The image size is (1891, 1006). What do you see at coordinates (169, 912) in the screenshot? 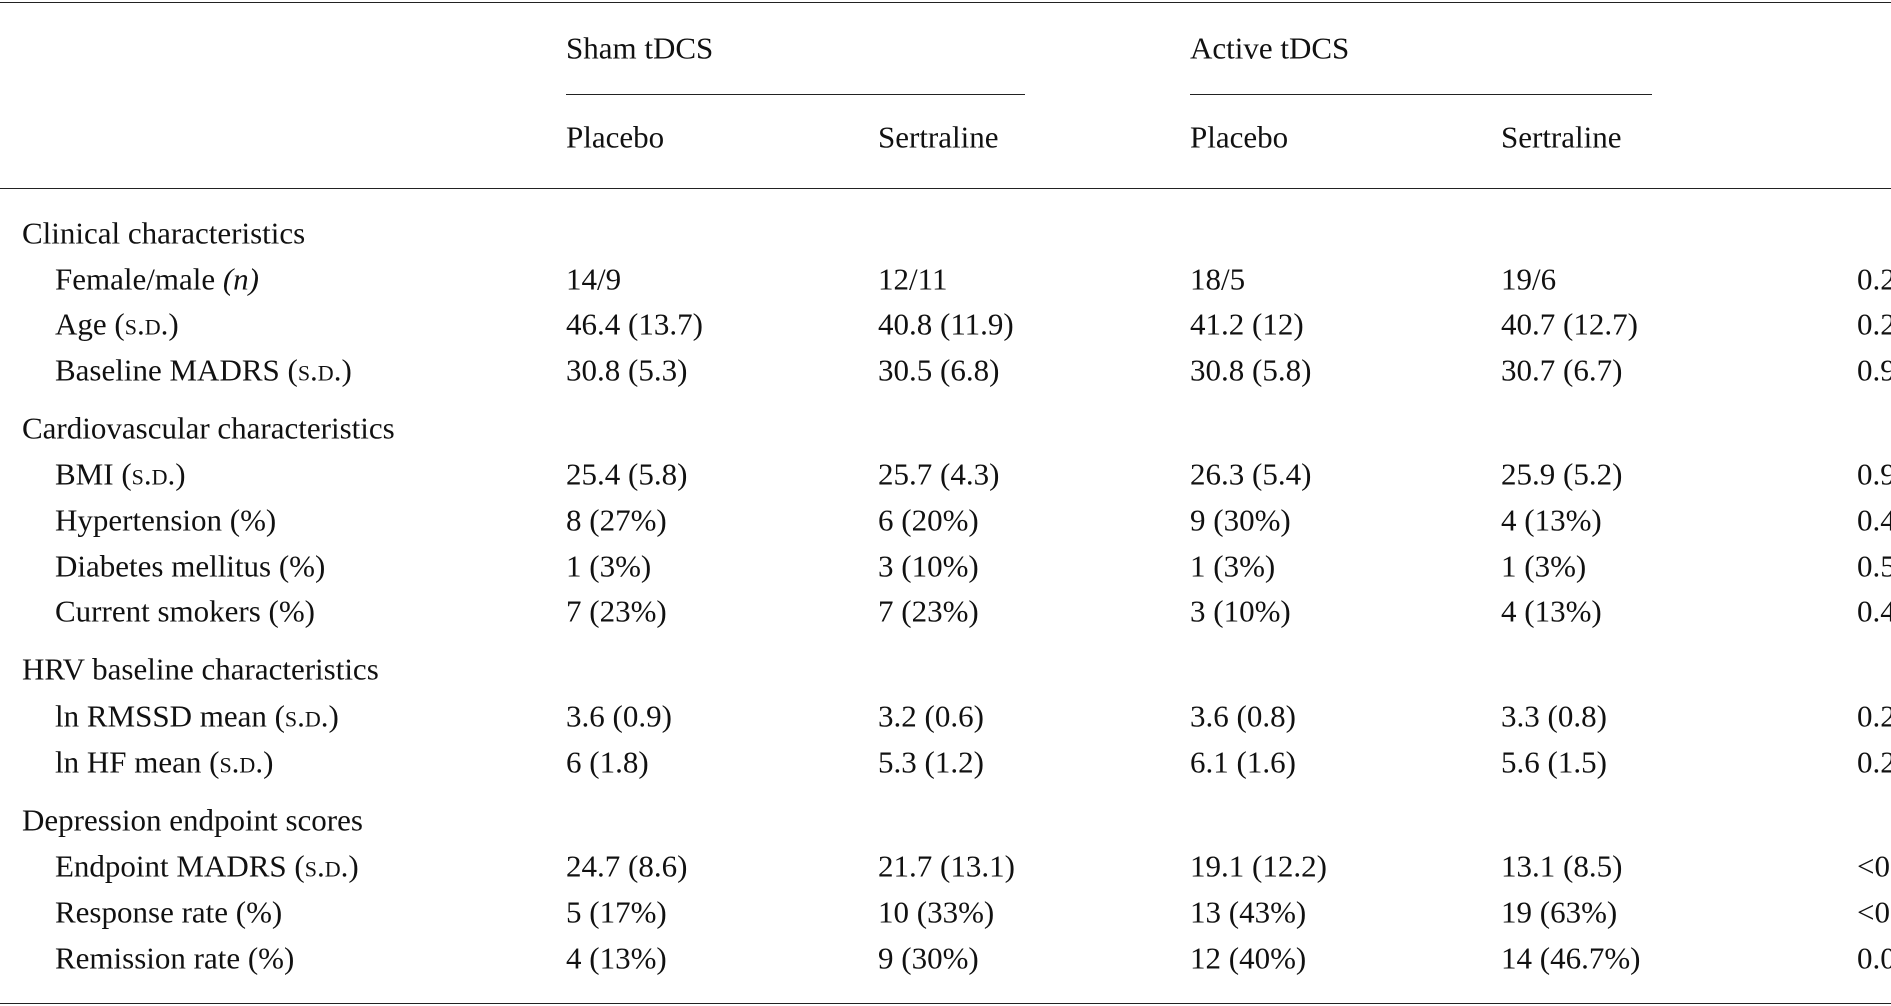
I see `row-label: Response rate (%)` at bounding box center [169, 912].